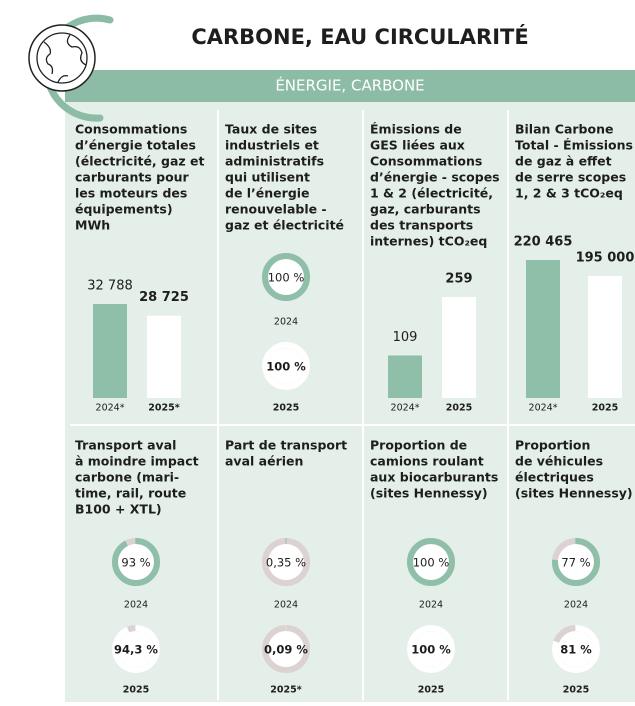 The width and height of the screenshot is (635, 706). What do you see at coordinates (563, 161) in the screenshot?
I see `panel-heading: de gaz à effet` at bounding box center [563, 161].